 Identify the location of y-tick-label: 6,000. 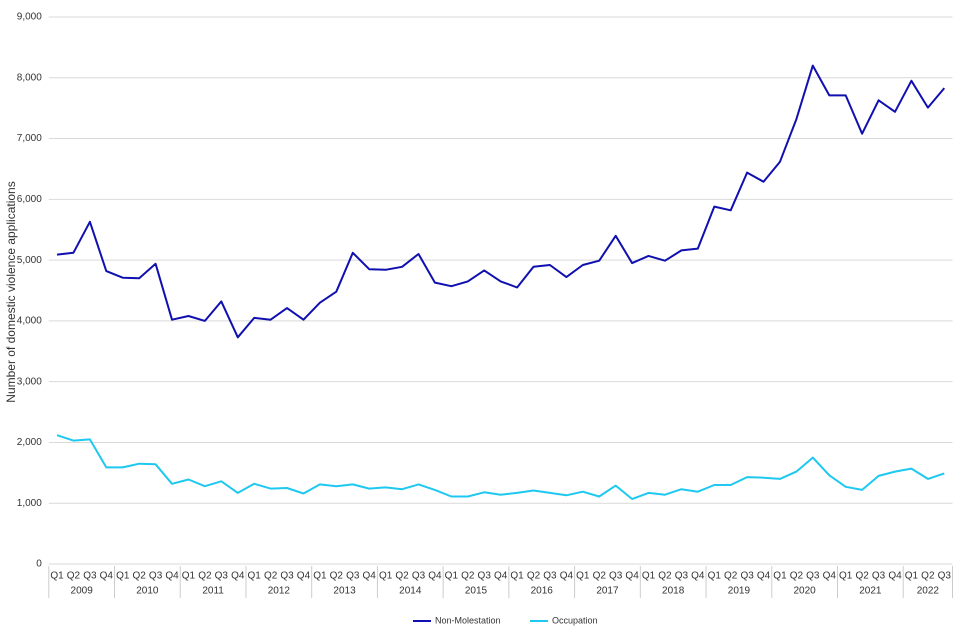
(29, 199).